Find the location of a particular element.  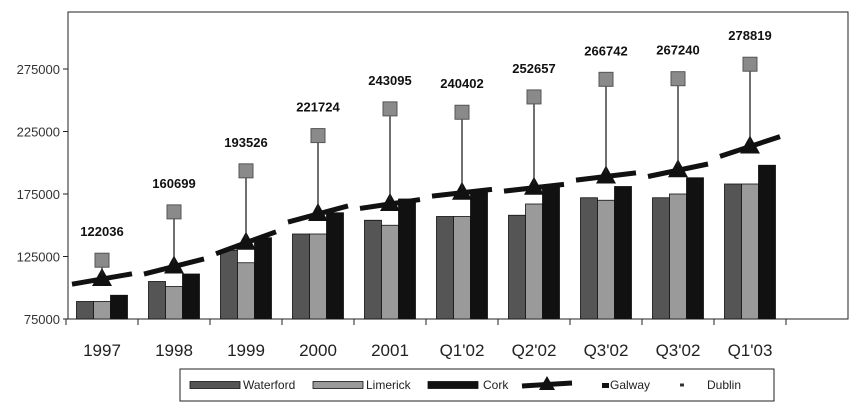

y-tick-label: 225000 is located at coordinates (38, 132).